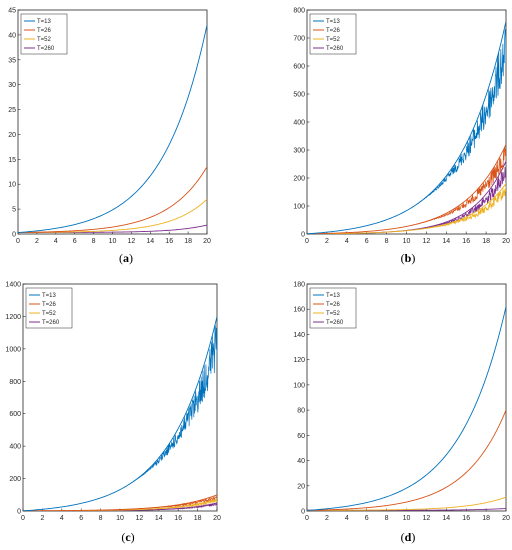  I want to click on y-tick-label: 1000, so click(13, 349).